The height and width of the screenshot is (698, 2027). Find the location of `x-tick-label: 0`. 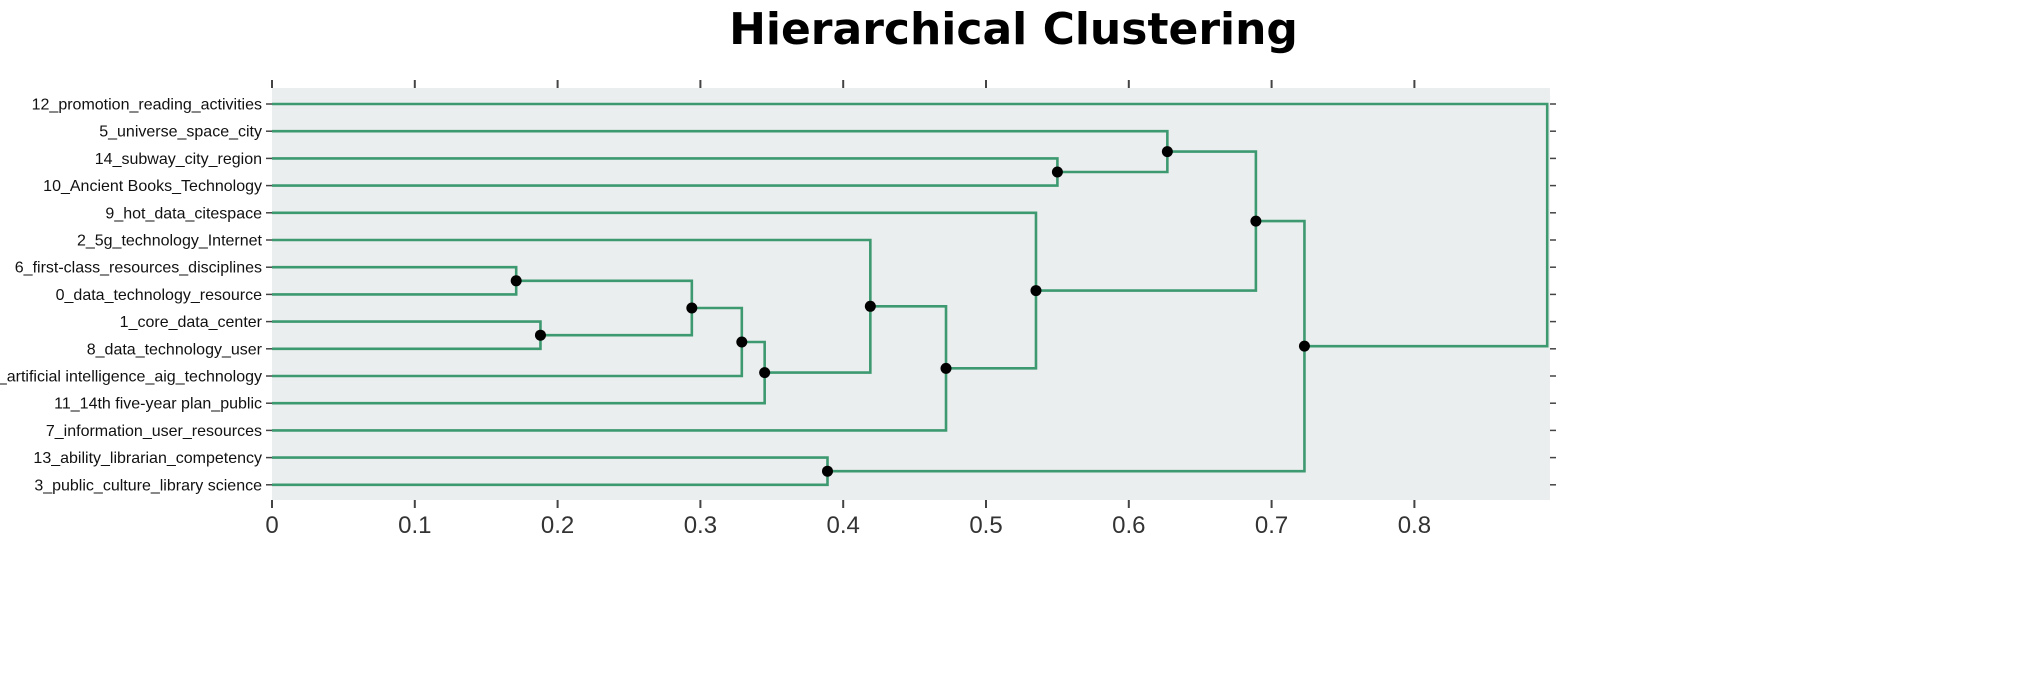

x-tick-label: 0 is located at coordinates (271, 525).